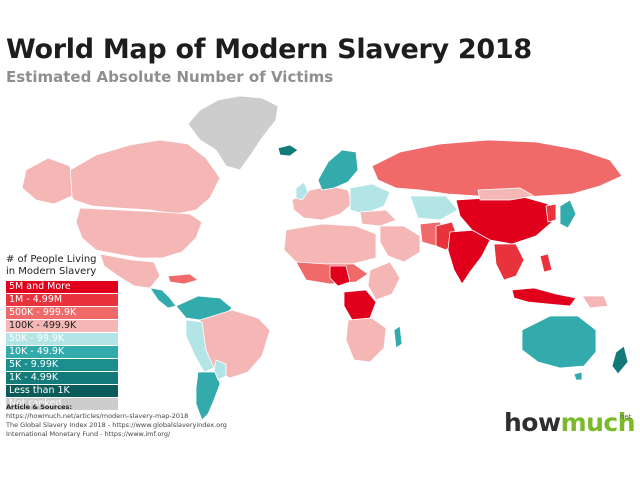 Image resolution: width=640 pixels, height=480 pixels. Describe the element at coordinates (620, 360) in the screenshot. I see `new-zealand-region` at that location.